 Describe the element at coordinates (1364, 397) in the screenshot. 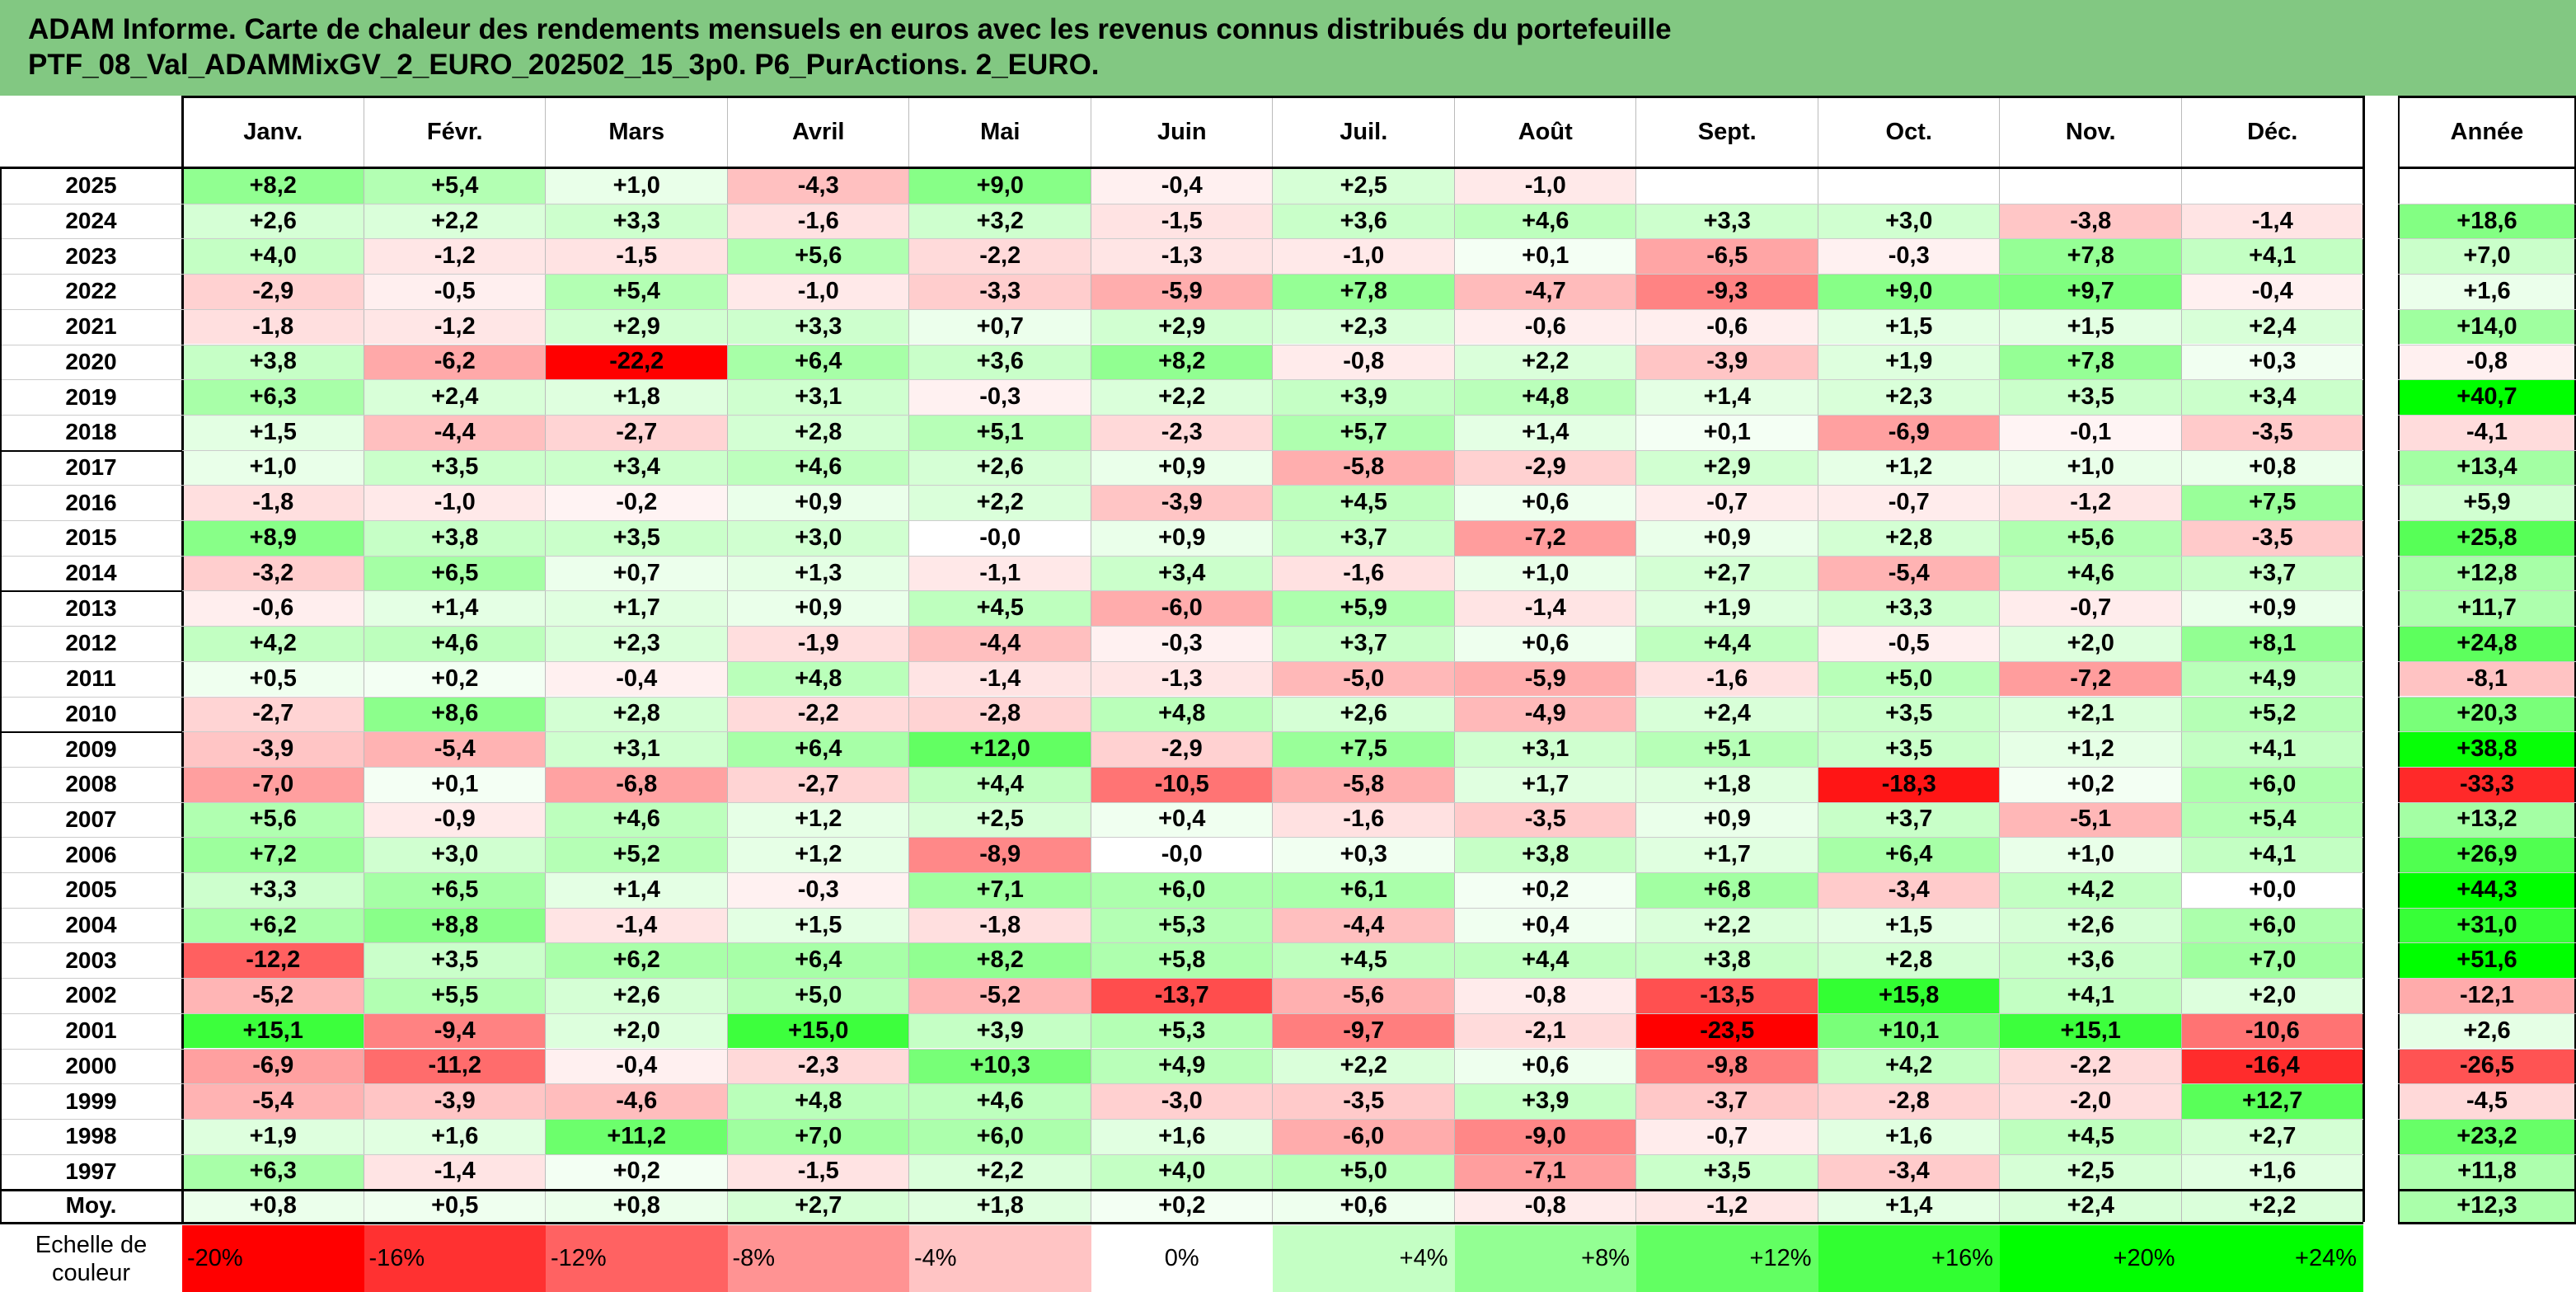

I see `heatmap-cell: +3,9` at that location.